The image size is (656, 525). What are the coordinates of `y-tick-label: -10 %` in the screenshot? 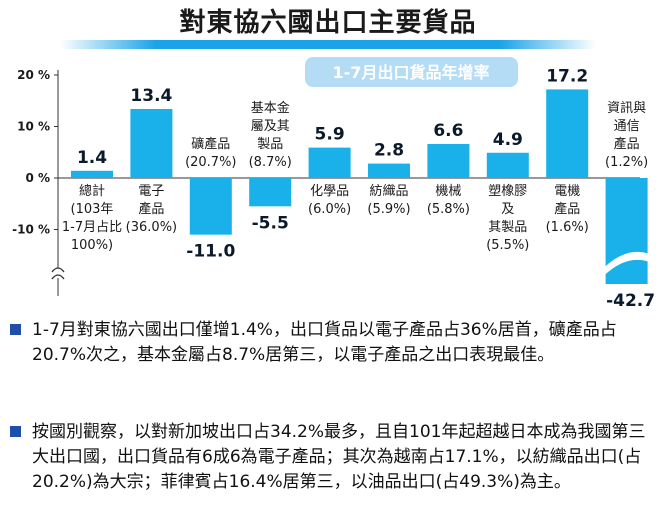 It's located at (31, 230).